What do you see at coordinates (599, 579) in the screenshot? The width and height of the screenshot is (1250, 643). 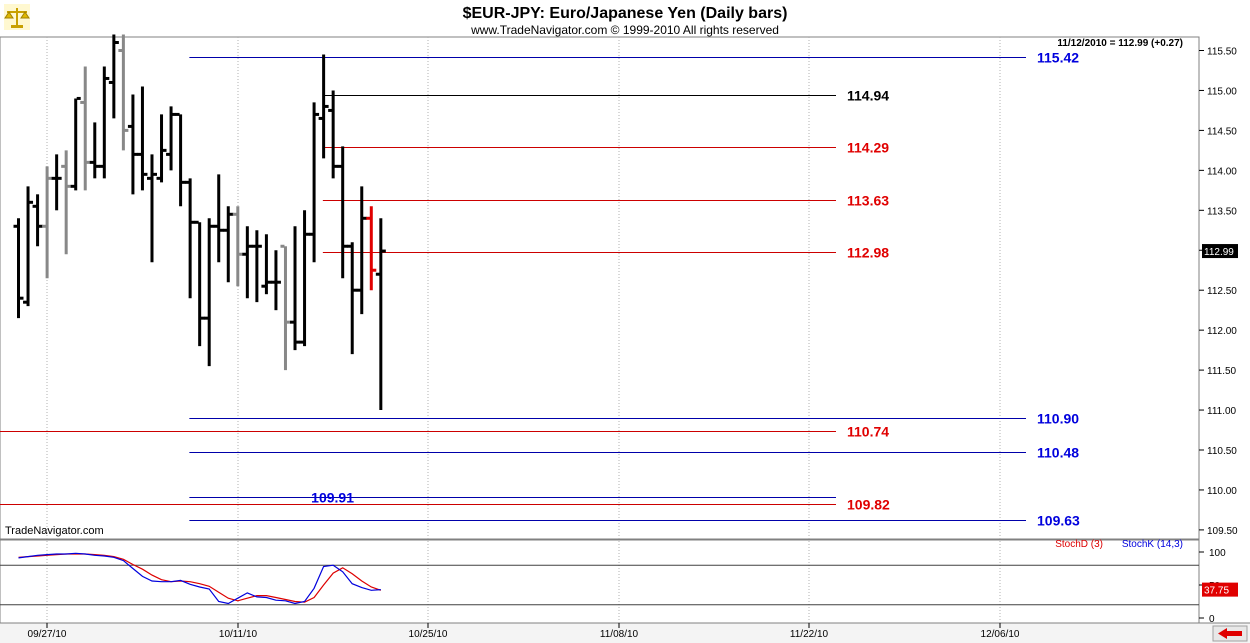 I see `stochastic-oscillator` at bounding box center [599, 579].